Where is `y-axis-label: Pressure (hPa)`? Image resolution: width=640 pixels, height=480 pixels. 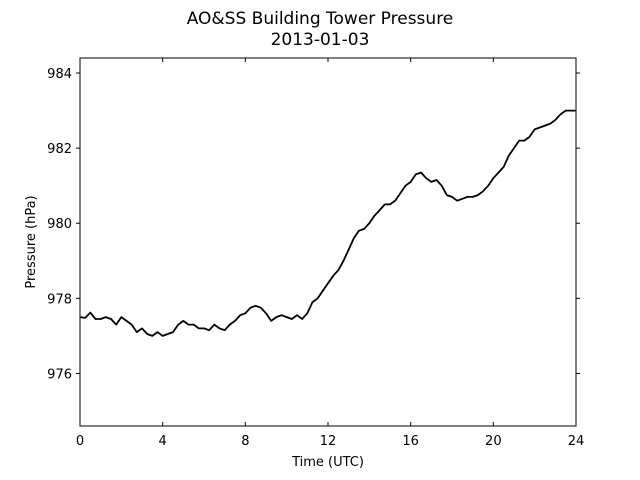 y-axis-label: Pressure (hPa) is located at coordinates (31, 241).